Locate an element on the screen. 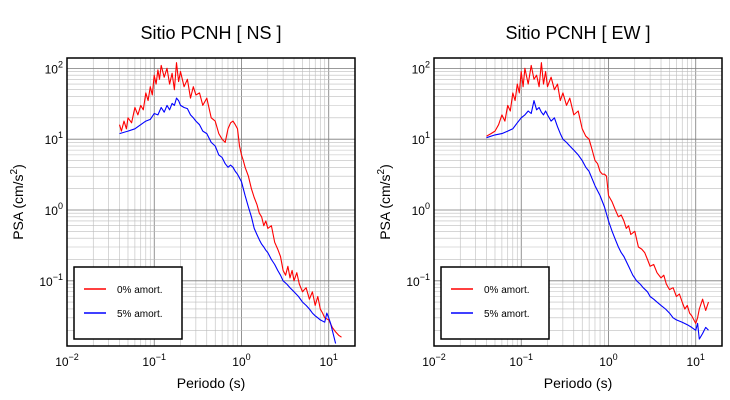 This screenshot has height=400, width=730. chart-title: Sitio PCNH [ NS ] is located at coordinates (210, 33).